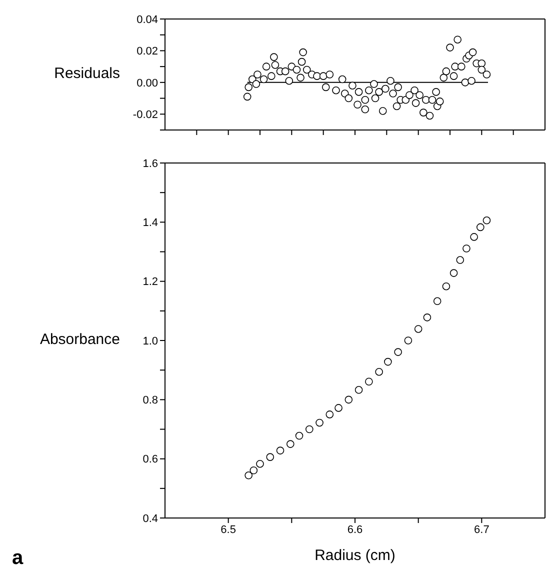 The height and width of the screenshot is (572, 560). What do you see at coordinates (228, 530) in the screenshot?
I see `x-tick-label: 6.5` at bounding box center [228, 530].